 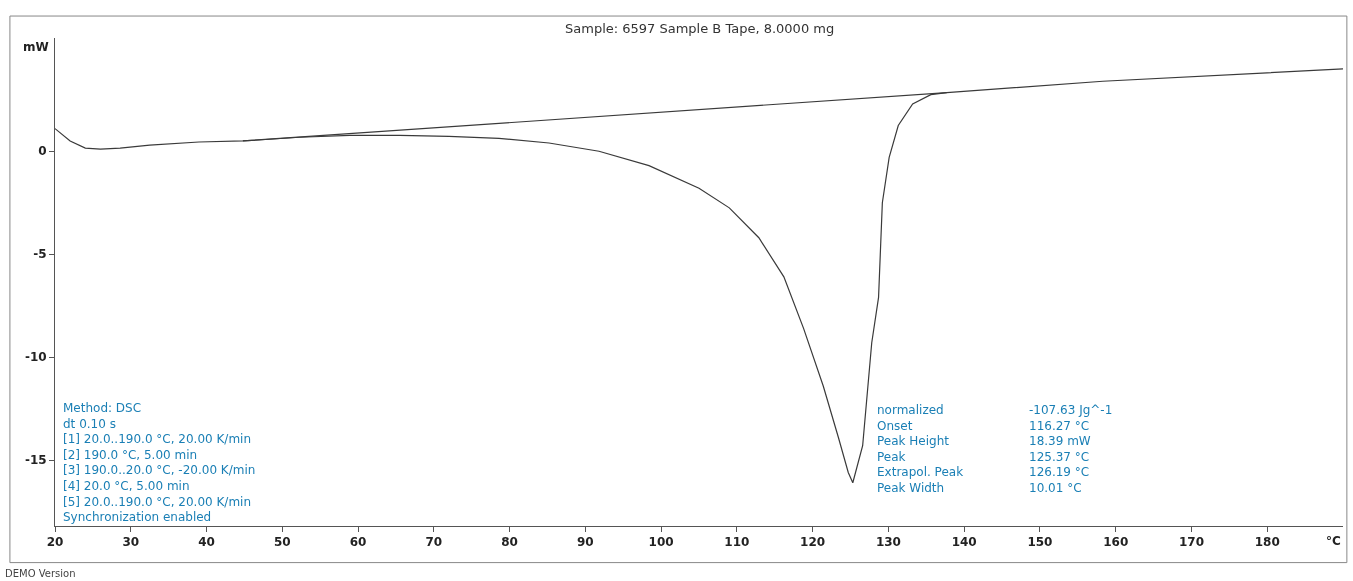 What do you see at coordinates (358, 542) in the screenshot?
I see `x-tick-label: 60` at bounding box center [358, 542].